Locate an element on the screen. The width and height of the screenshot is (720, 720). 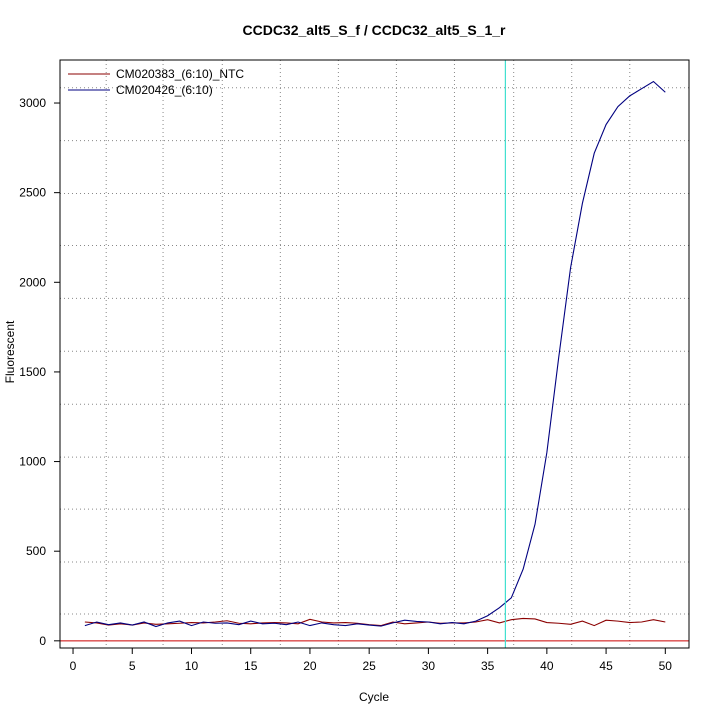
y-tick-label: 3000 is located at coordinates (32, 103).